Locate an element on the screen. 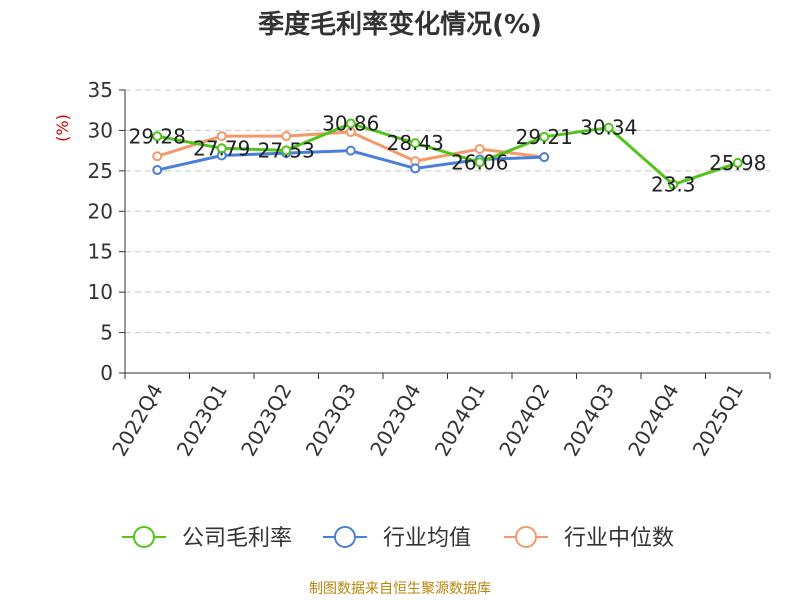 This screenshot has width=800, height=600. data-label: 28.43 is located at coordinates (415, 143).